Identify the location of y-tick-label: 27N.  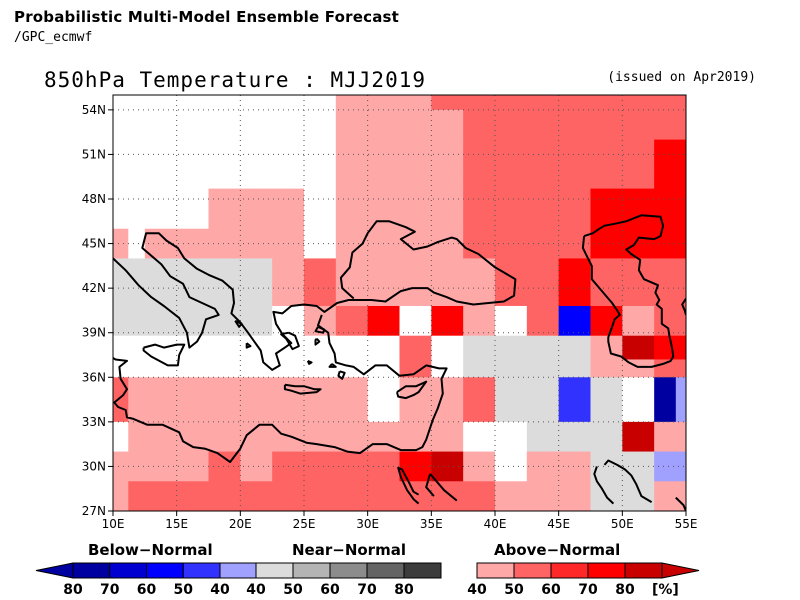
(94, 511).